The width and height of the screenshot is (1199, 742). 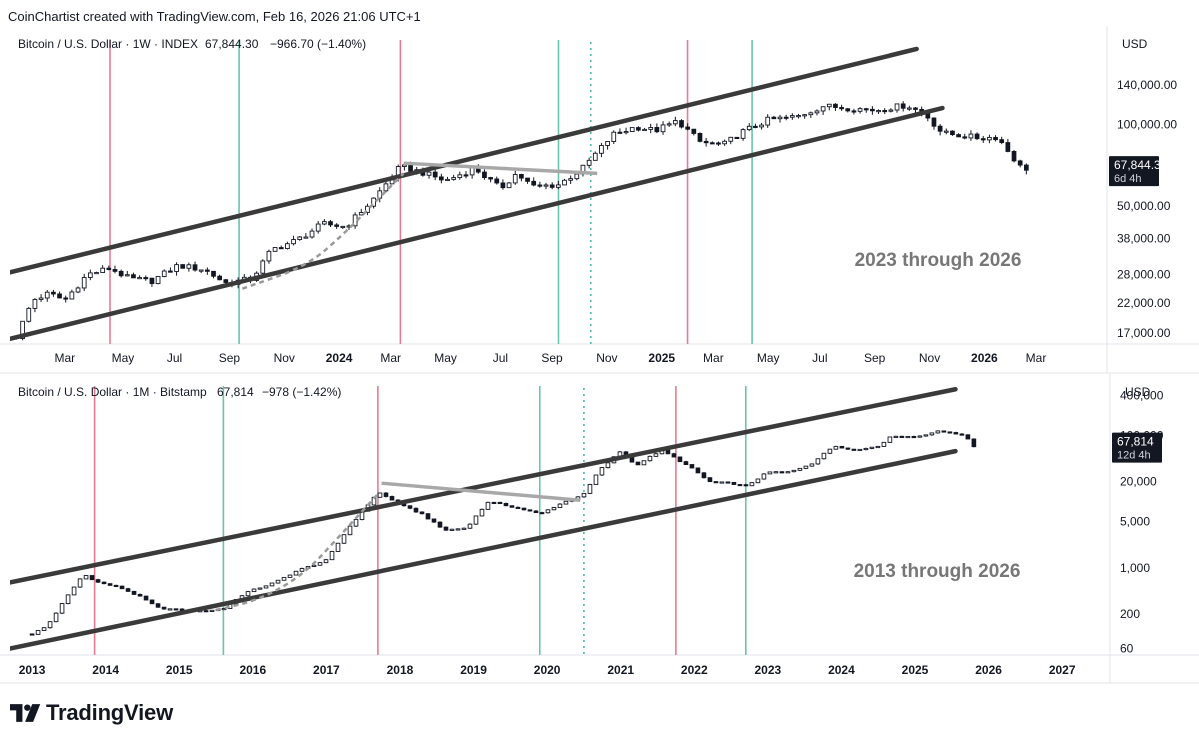 I want to click on currency-label: USD, so click(x=1135, y=44).